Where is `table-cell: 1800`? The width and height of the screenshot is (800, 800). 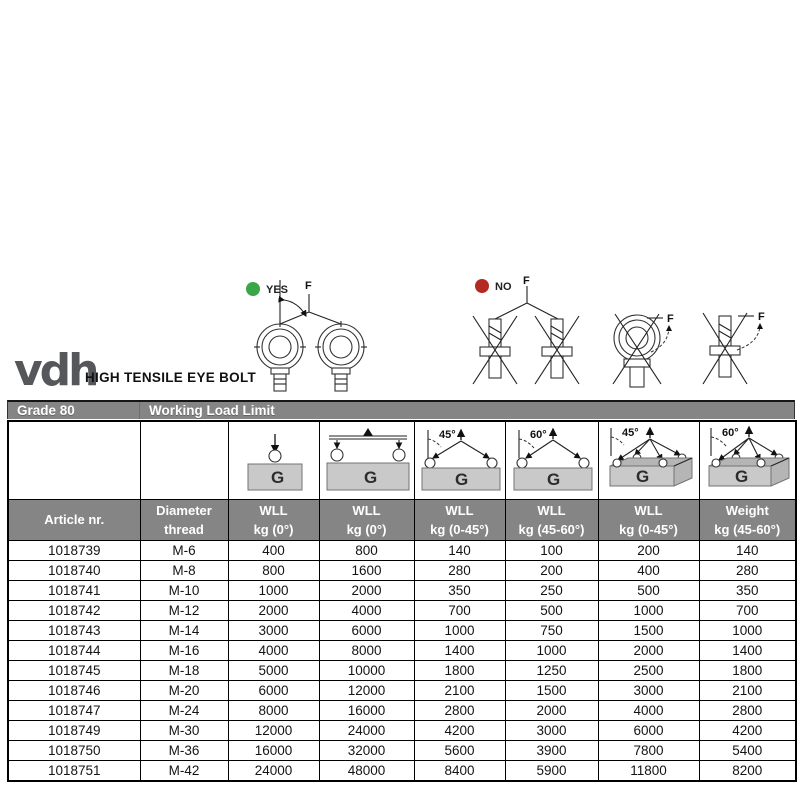
table-cell: 1800 is located at coordinates (747, 670).